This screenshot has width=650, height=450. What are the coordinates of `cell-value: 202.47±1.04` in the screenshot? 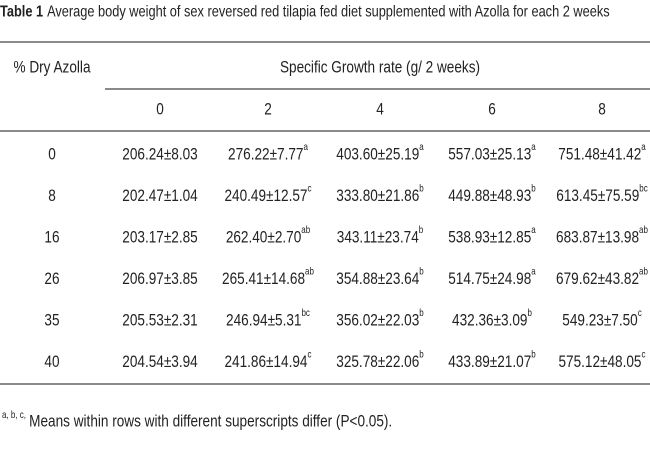 It's located at (160, 196).